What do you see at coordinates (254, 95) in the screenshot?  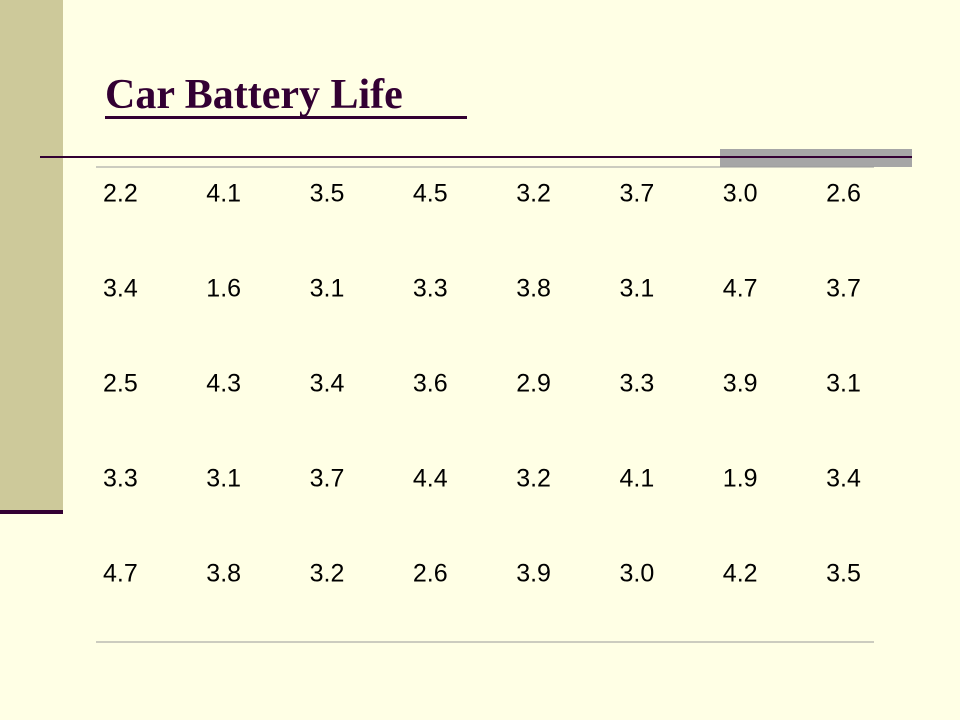 I see `title: Car Battery Life` at bounding box center [254, 95].